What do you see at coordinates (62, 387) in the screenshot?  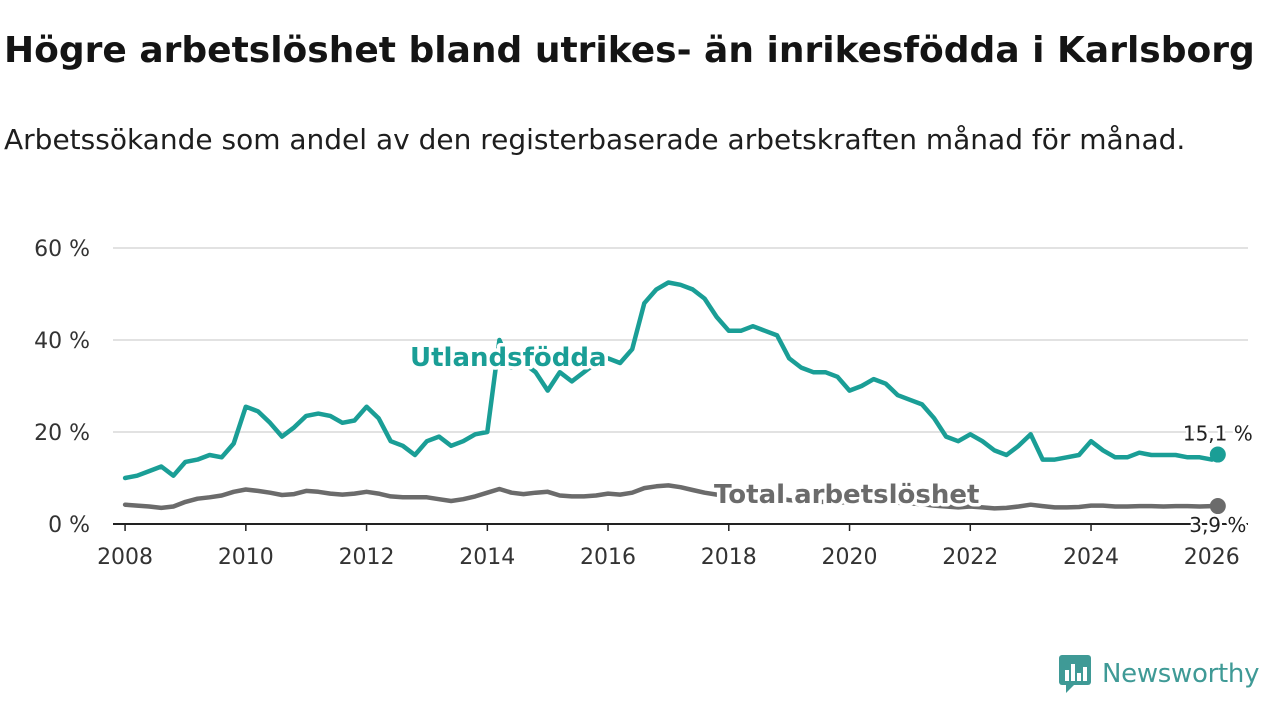 I see `y-axis-tick-labels: 0 % 20 % 40 % 60 %` at bounding box center [62, 387].